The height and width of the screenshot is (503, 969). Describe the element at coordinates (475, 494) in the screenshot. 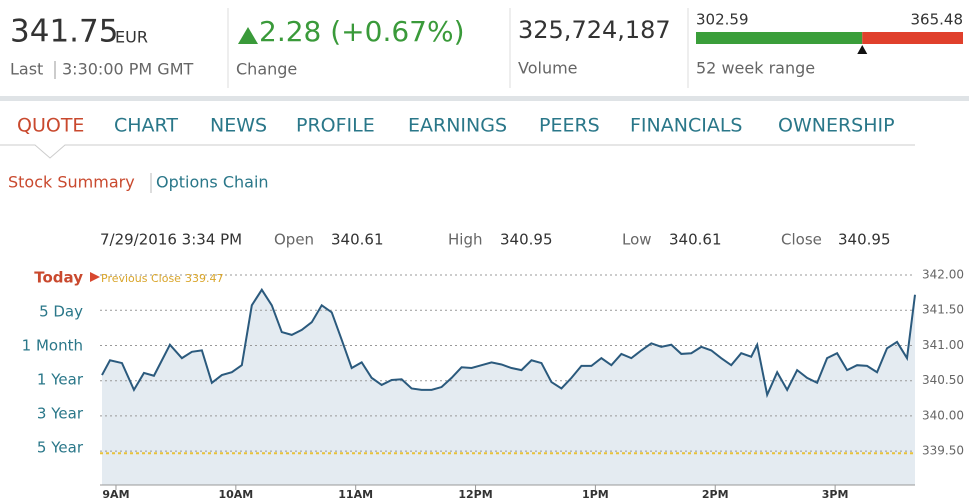

I see `x-tick-label: 12PM` at that location.